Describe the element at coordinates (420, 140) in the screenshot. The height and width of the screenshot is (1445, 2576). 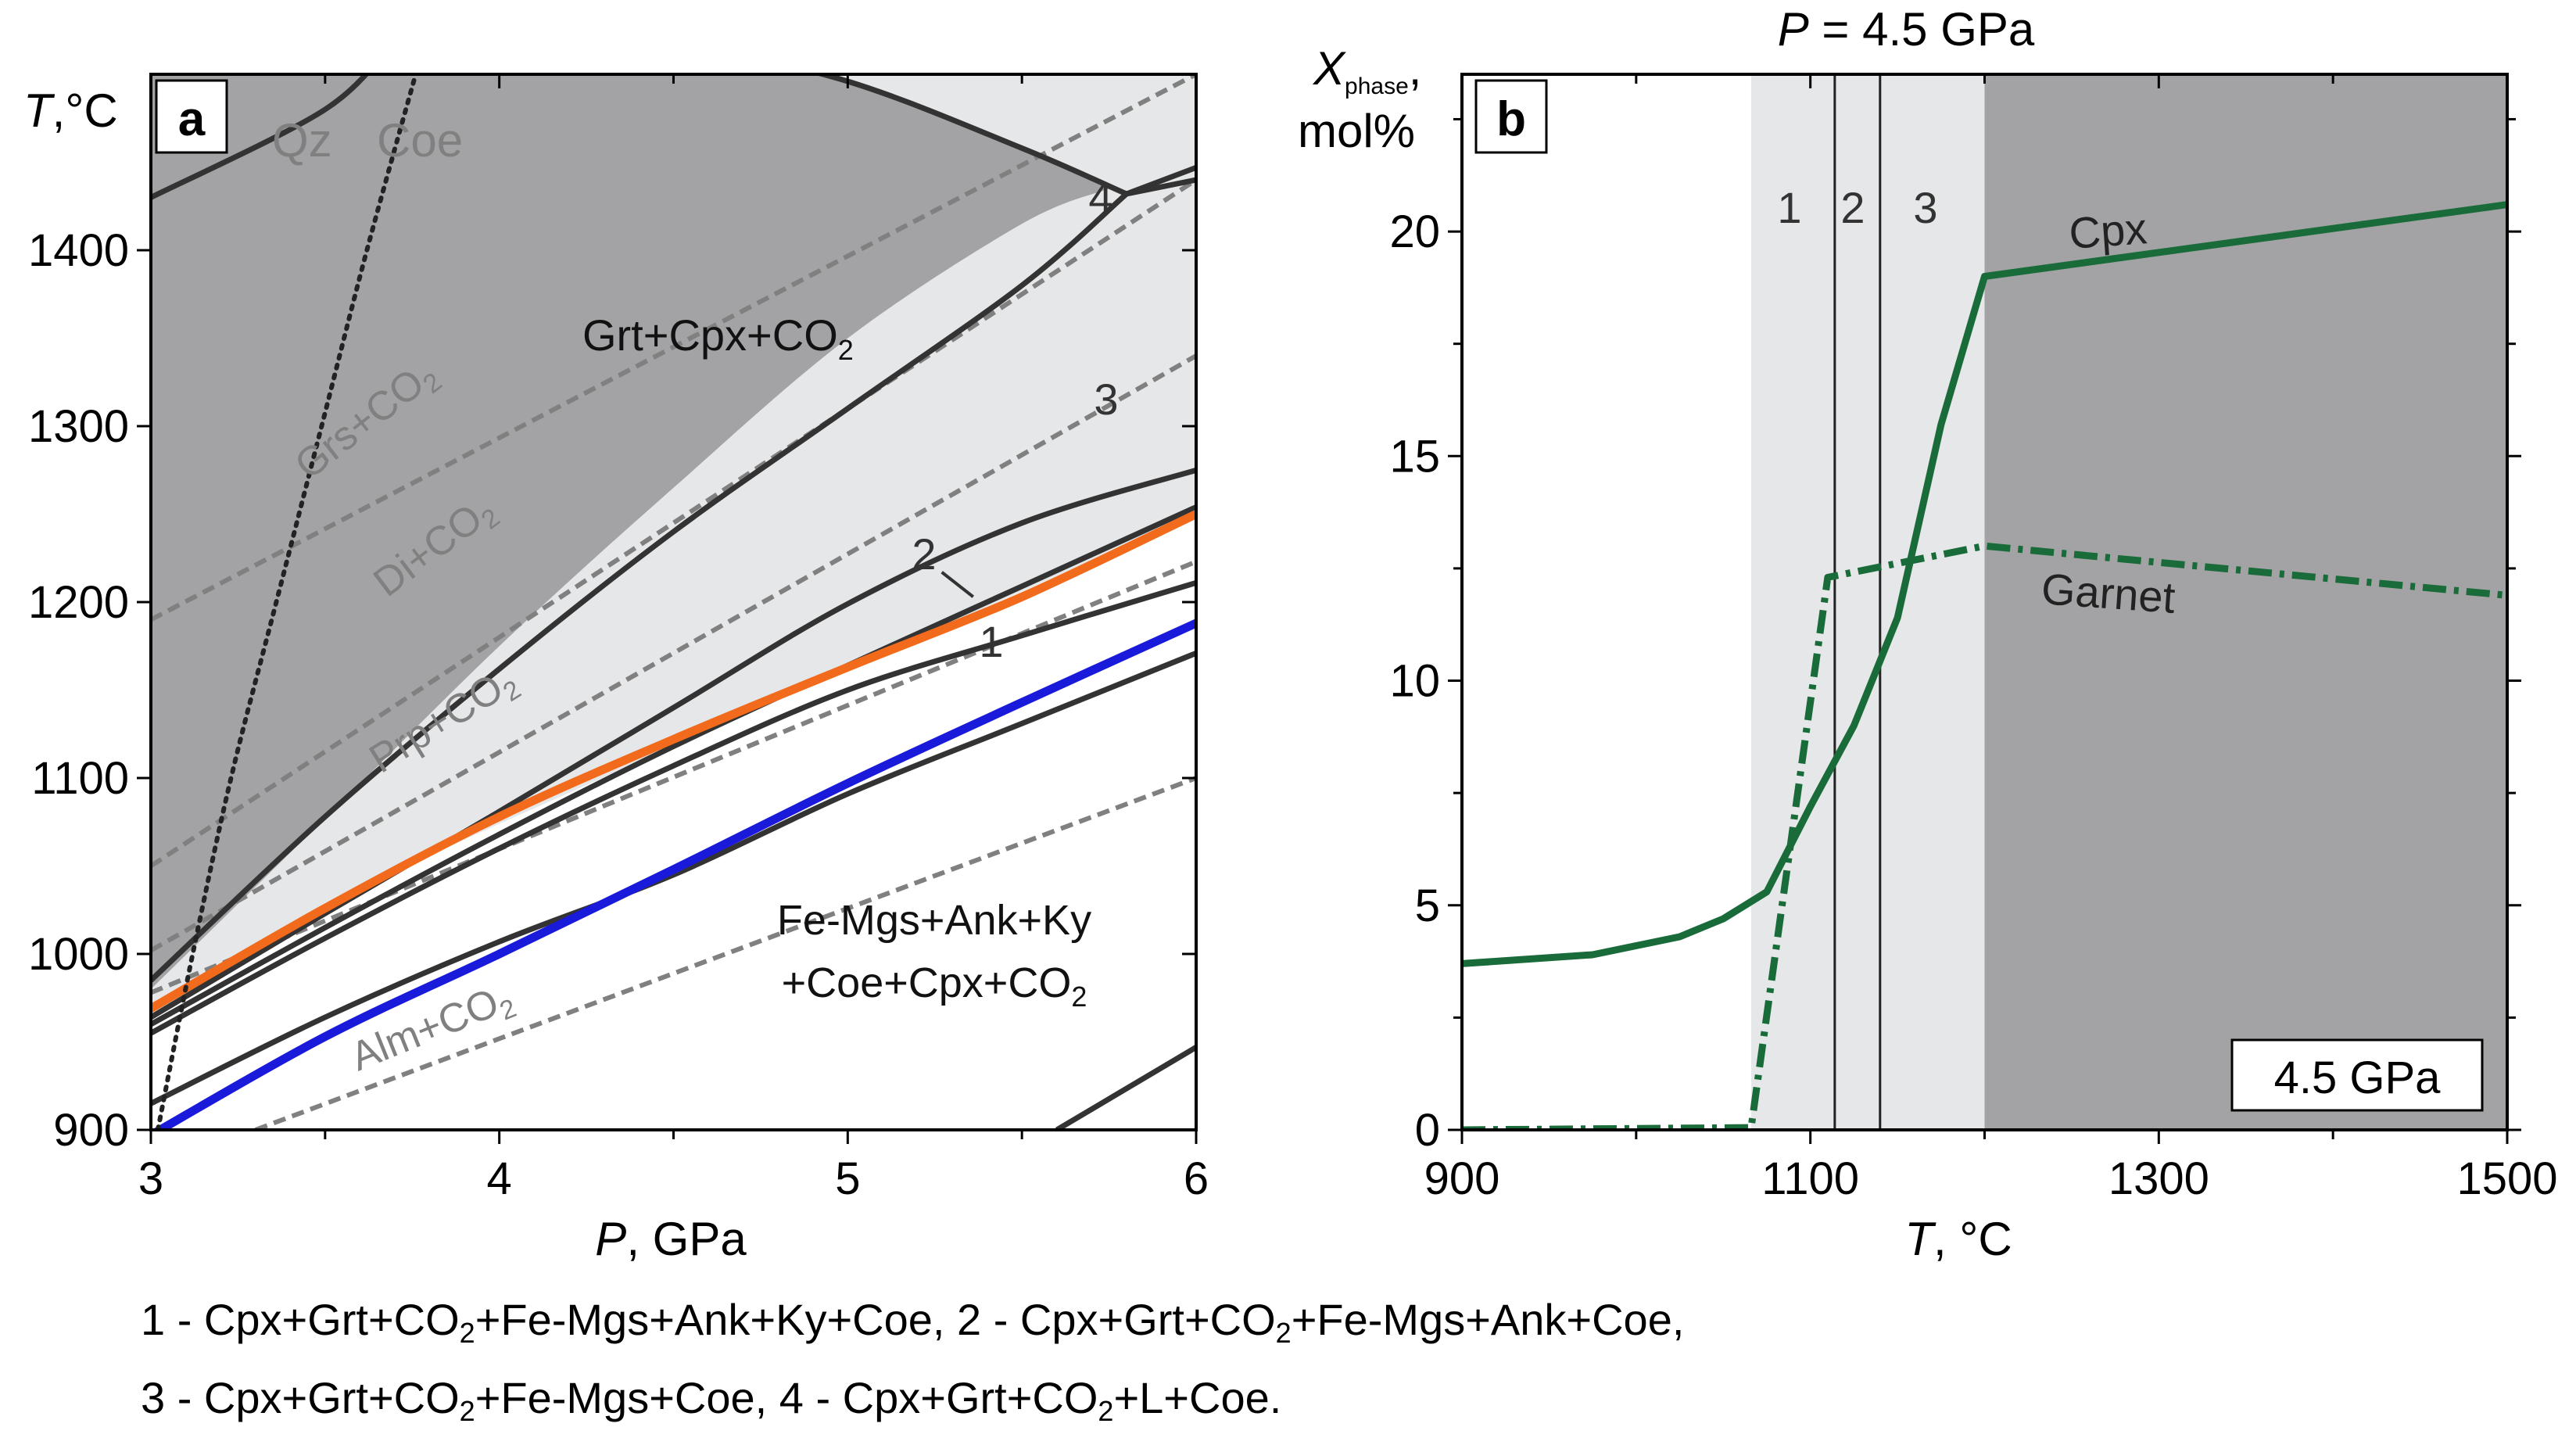
I see `coe-label: Coe` at that location.